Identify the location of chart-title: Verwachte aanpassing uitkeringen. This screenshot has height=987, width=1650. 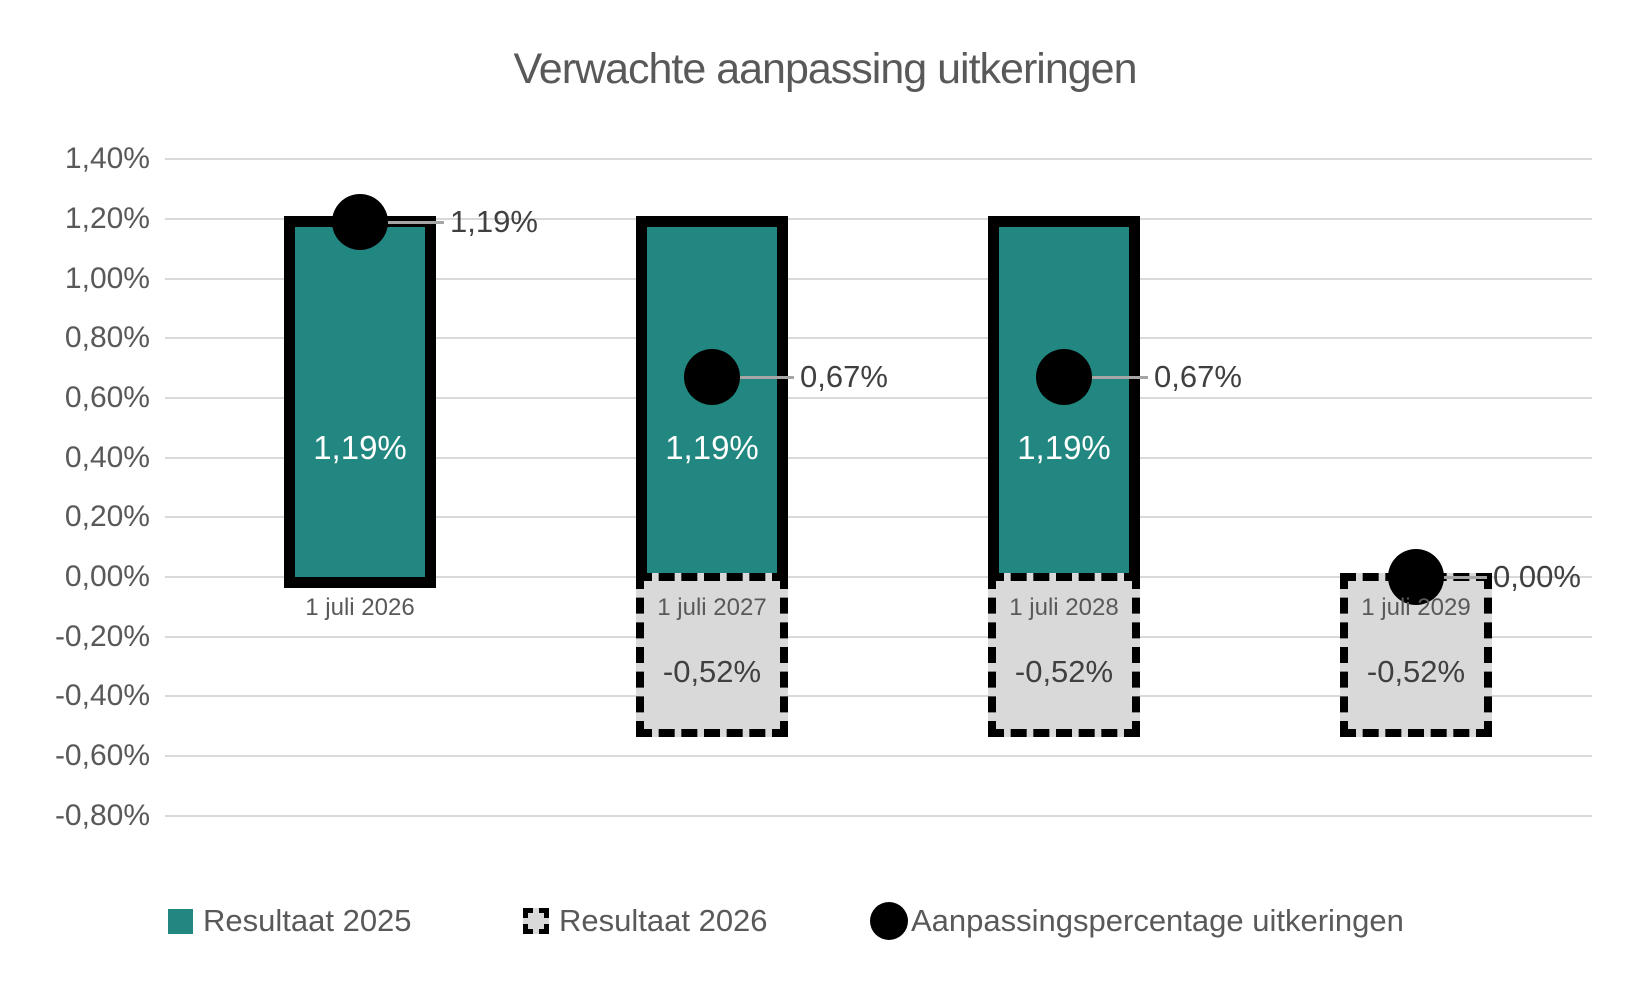
(825, 69).